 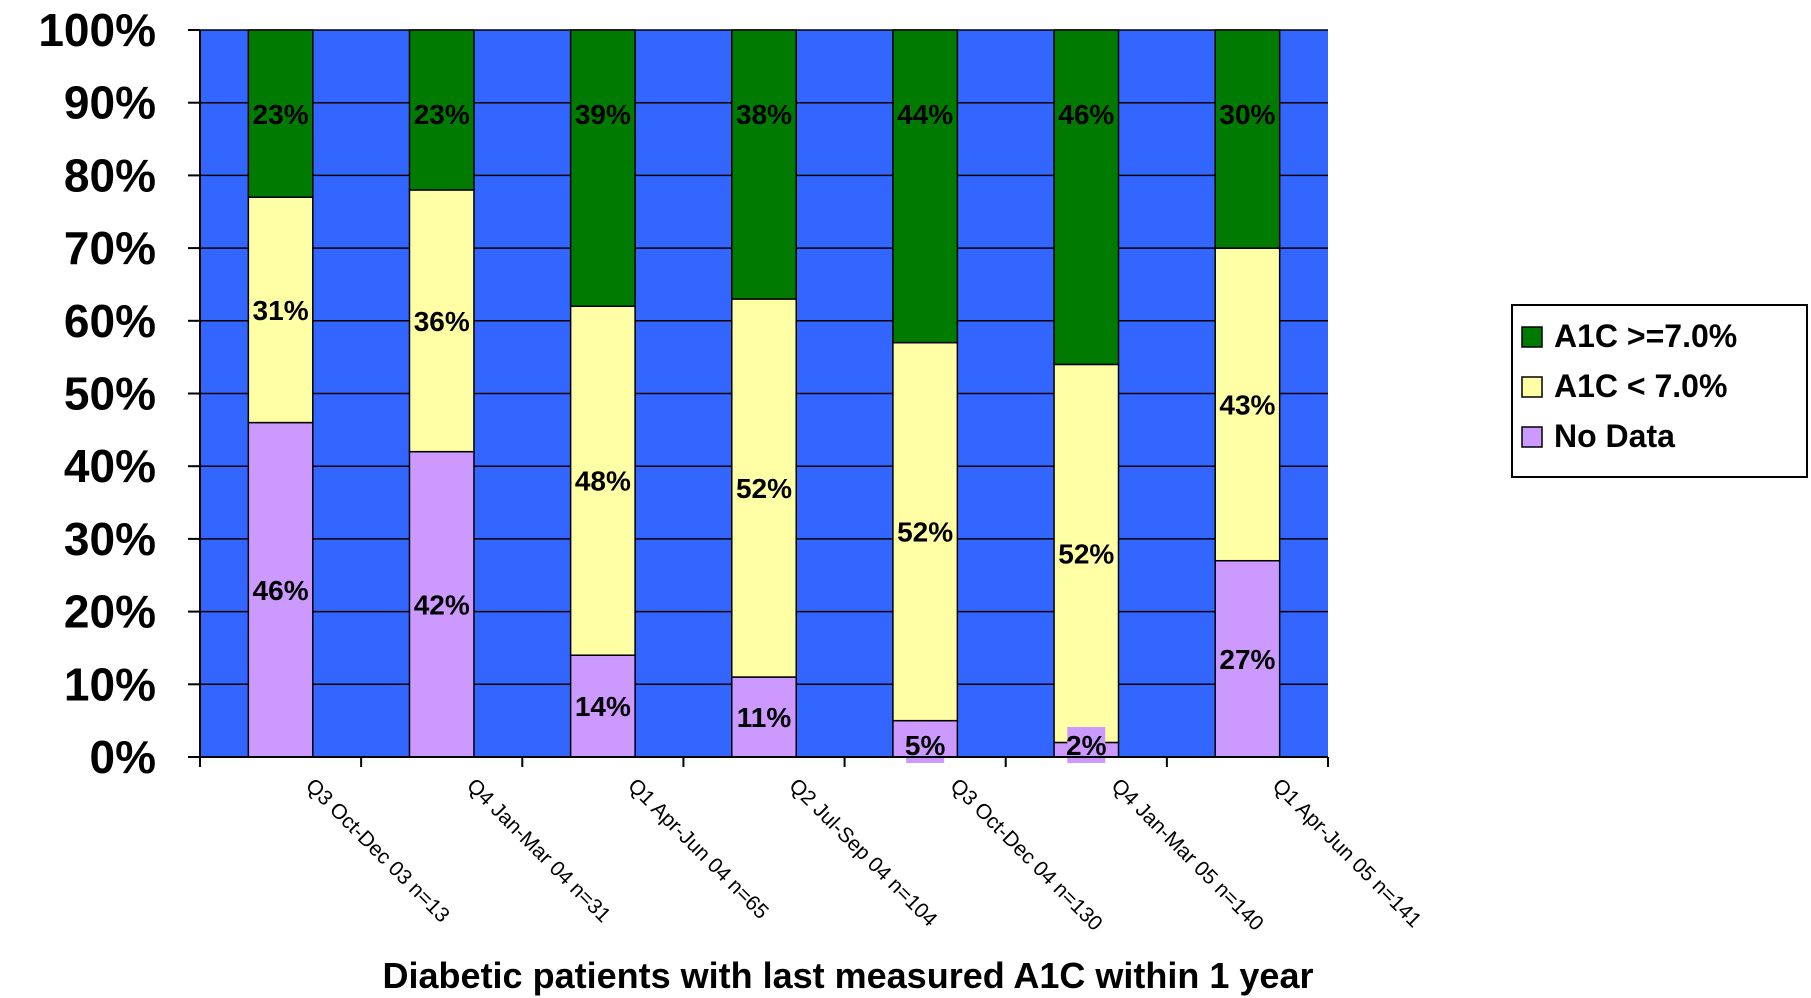 What do you see at coordinates (110, 394) in the screenshot?
I see `y-tick-label: 50%` at bounding box center [110, 394].